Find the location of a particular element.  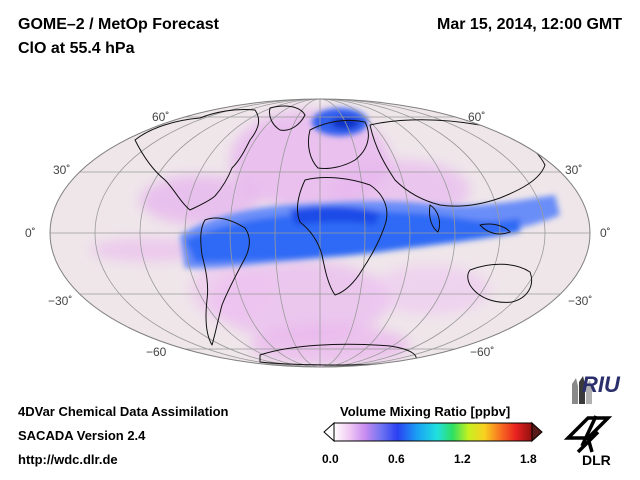

riu-logo-icon is located at coordinates (582, 390).